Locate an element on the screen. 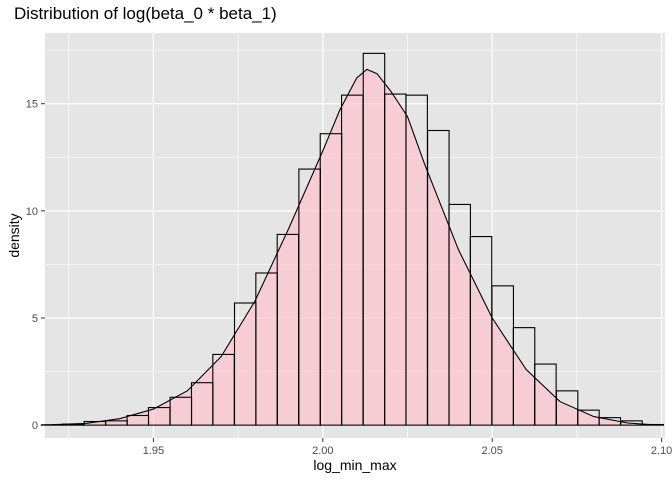 The height and width of the screenshot is (480, 672). x-tick-label: 2.10 is located at coordinates (661, 451).